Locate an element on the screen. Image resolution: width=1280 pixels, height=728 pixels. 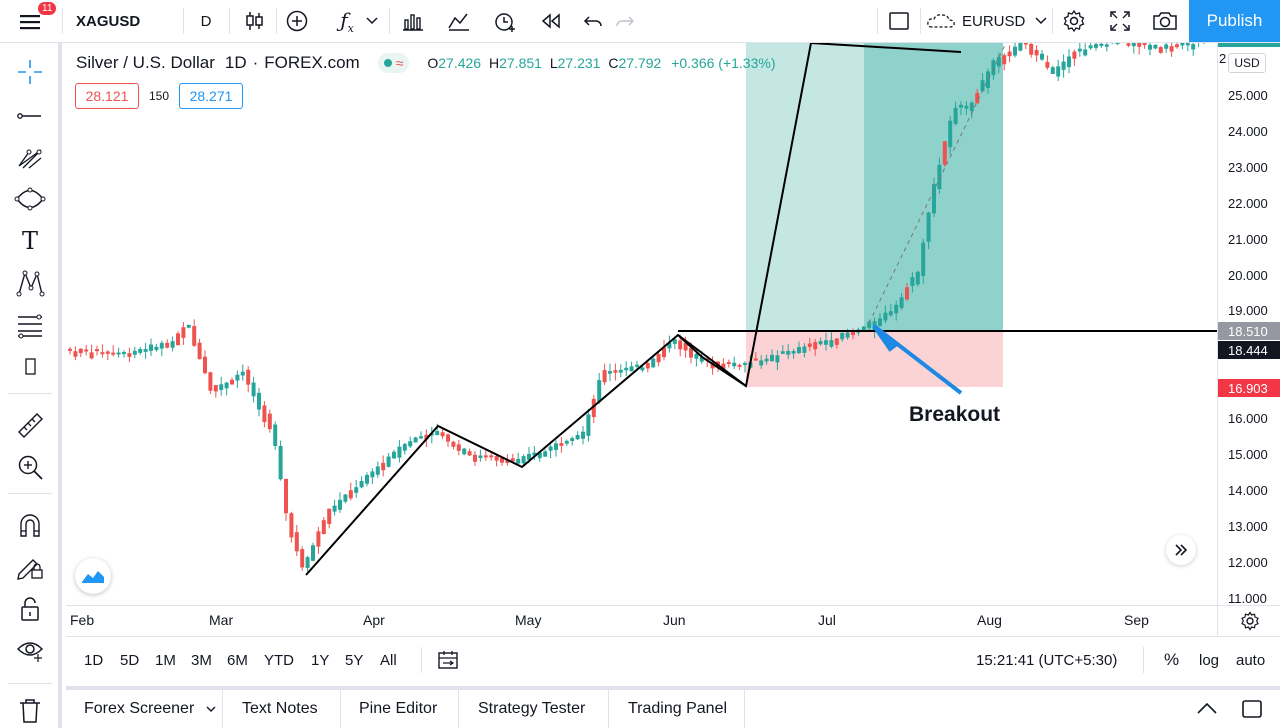
visibility-tool is located at coordinates (30, 651).